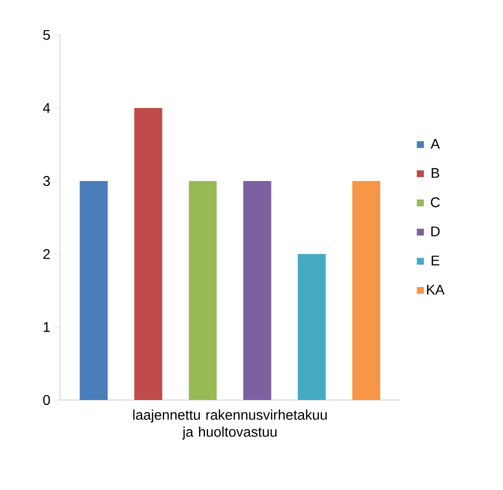 The width and height of the screenshot is (503, 490). I want to click on y-tick-label: 5, so click(46, 35).